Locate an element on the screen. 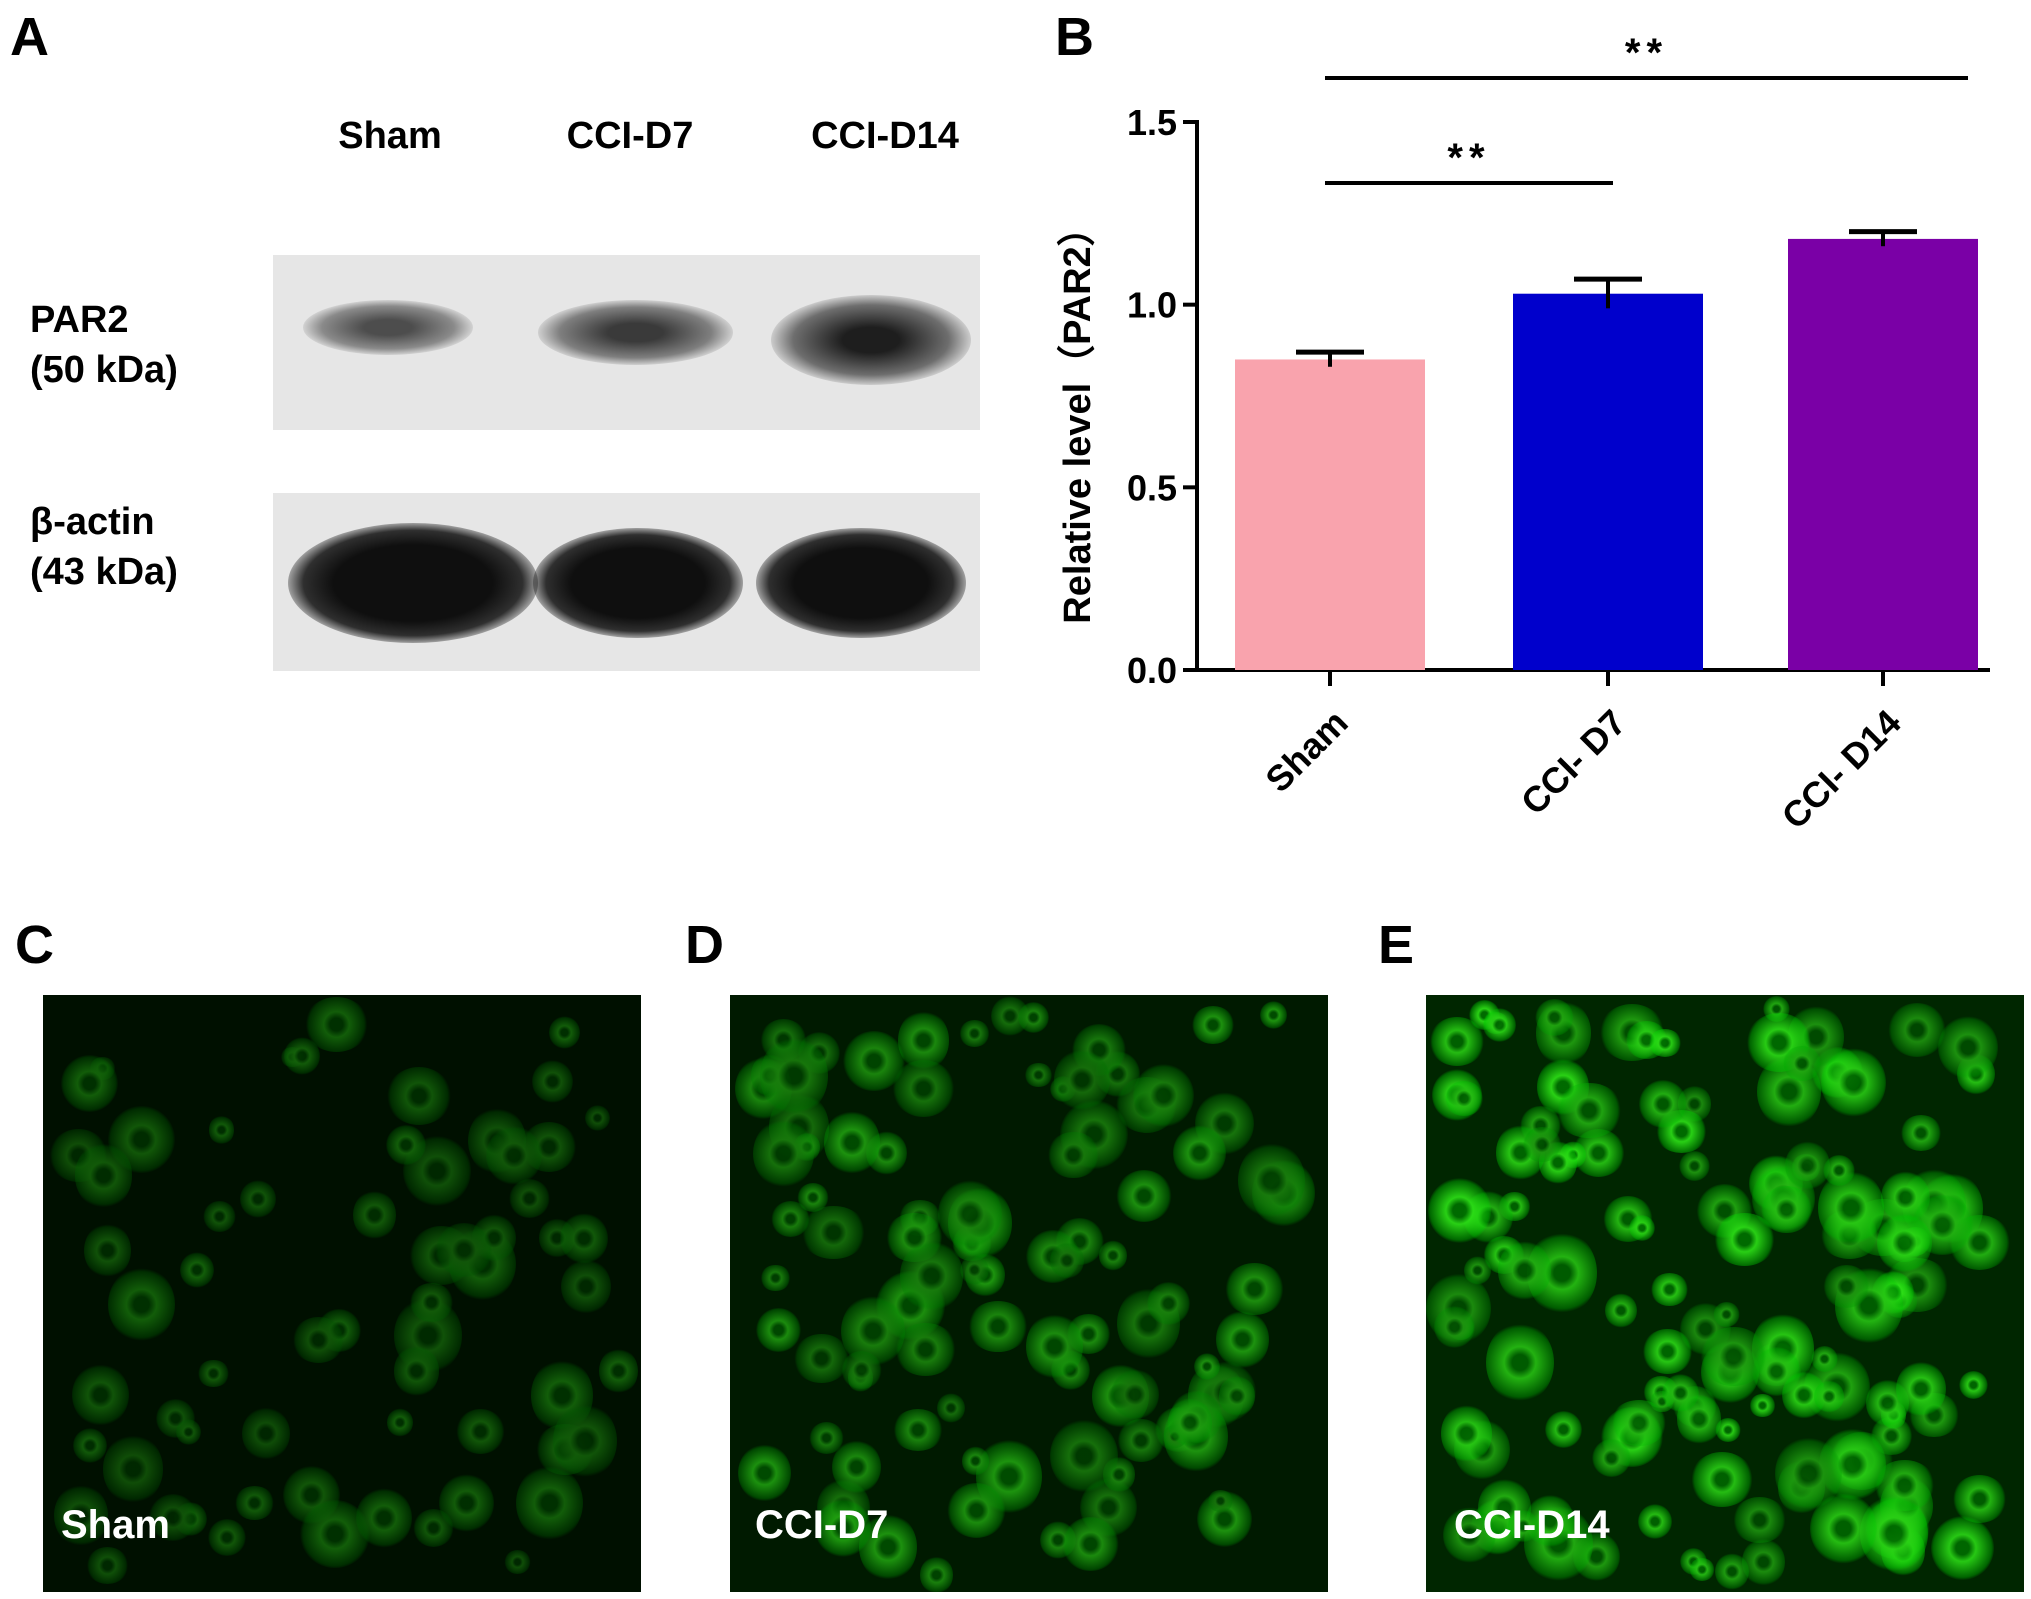 This screenshot has height=1599, width=2031. band-actin-sham is located at coordinates (413, 583).